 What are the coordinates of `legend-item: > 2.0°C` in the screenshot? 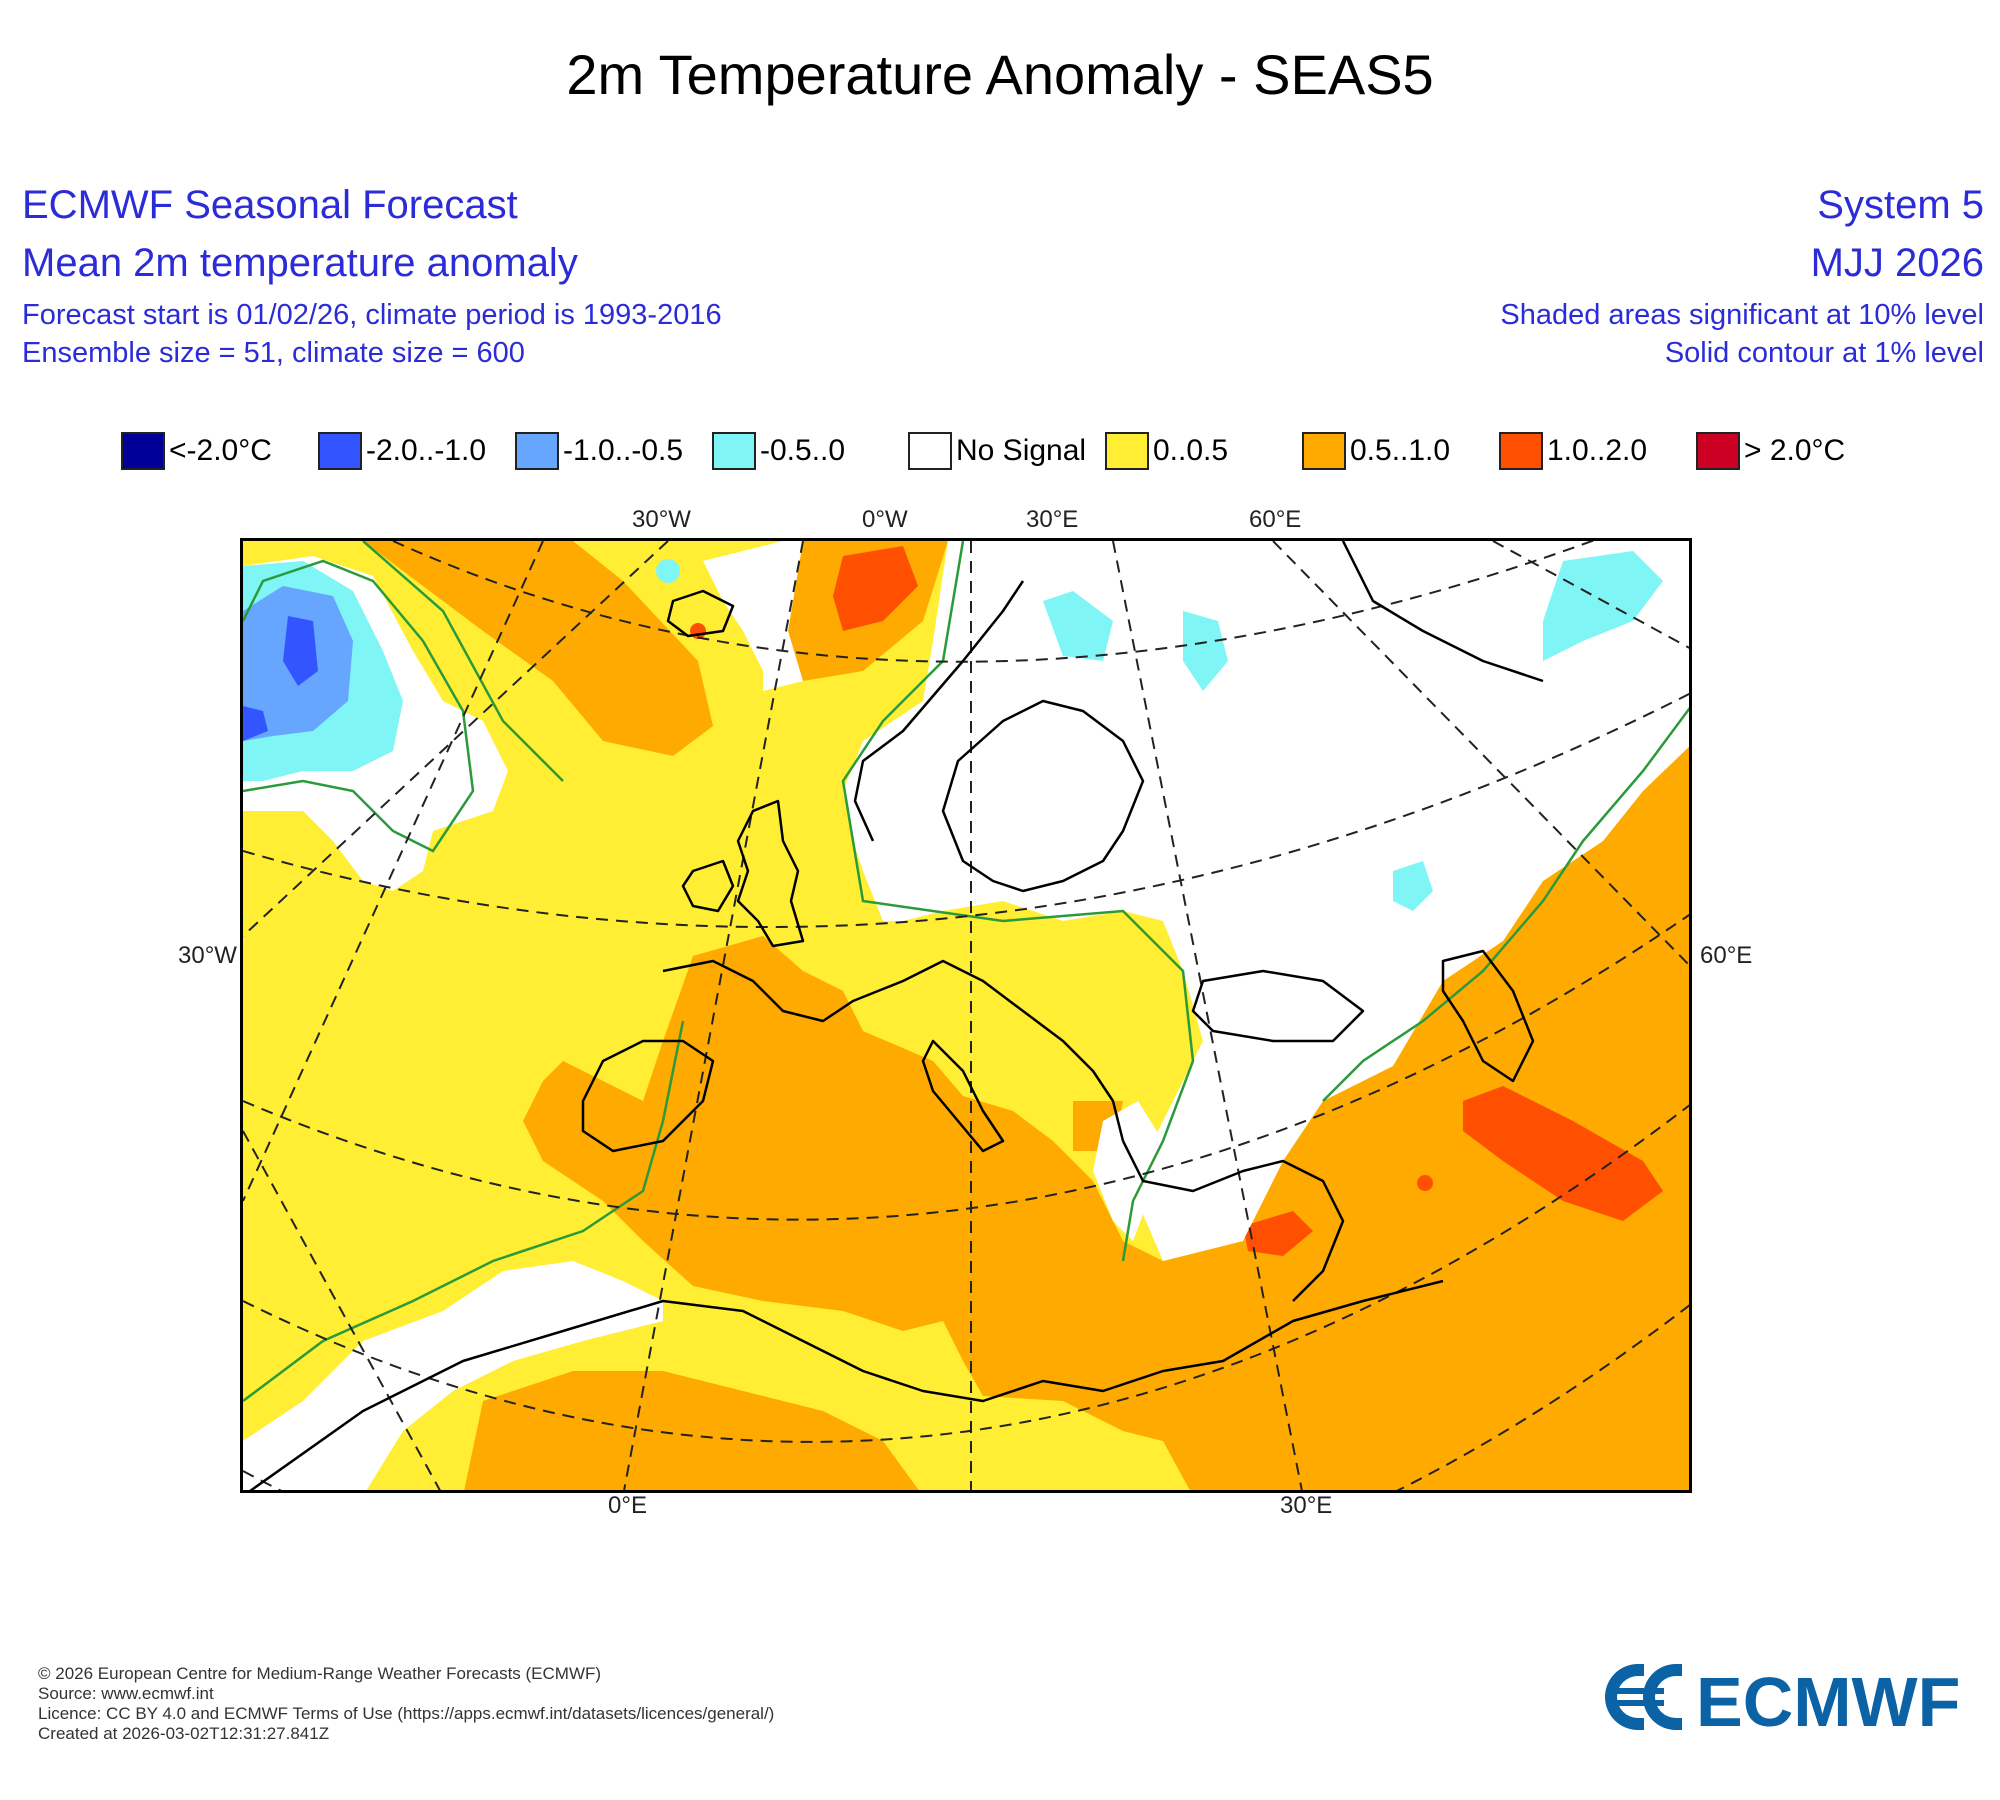 It's located at (1770, 451).